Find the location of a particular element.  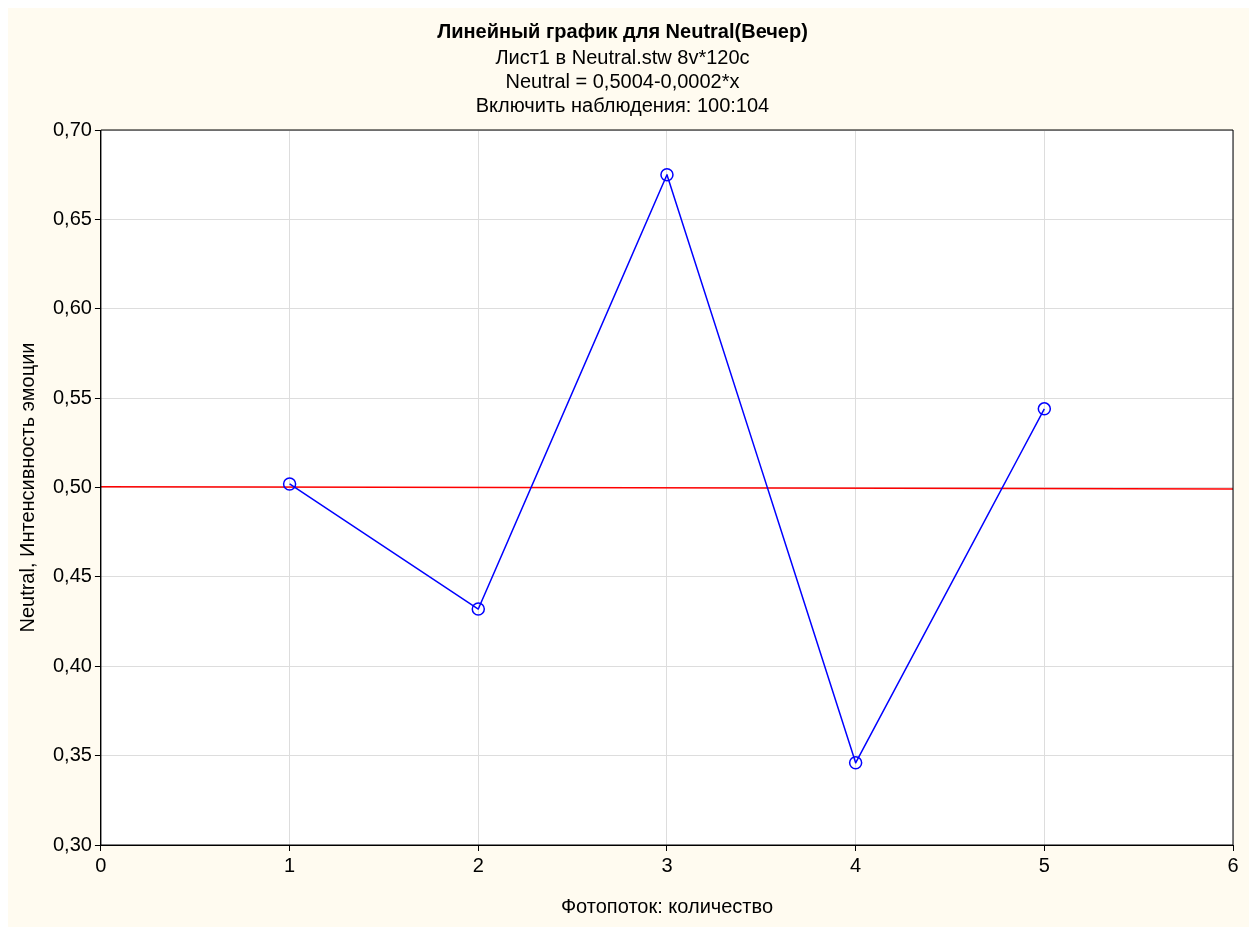

chart-title: Линейный график для Neutral(Вечер) is located at coordinates (622, 30).